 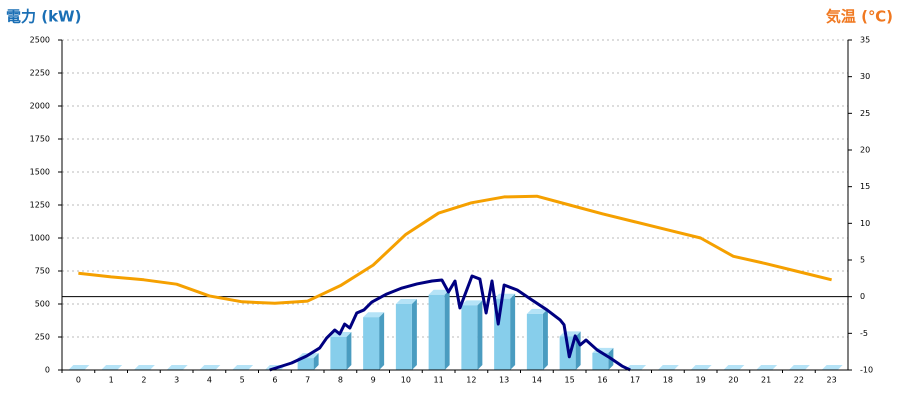 What do you see at coordinates (865, 76) in the screenshot?
I see `y2-tick-label: 30` at bounding box center [865, 76].